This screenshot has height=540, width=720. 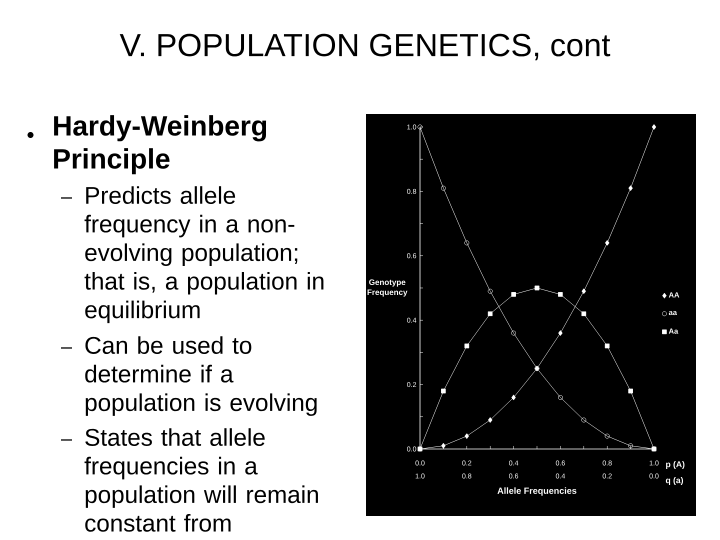 I want to click on chart-title: V. POPULATION GENETICS, cont, so click(x=365, y=47).